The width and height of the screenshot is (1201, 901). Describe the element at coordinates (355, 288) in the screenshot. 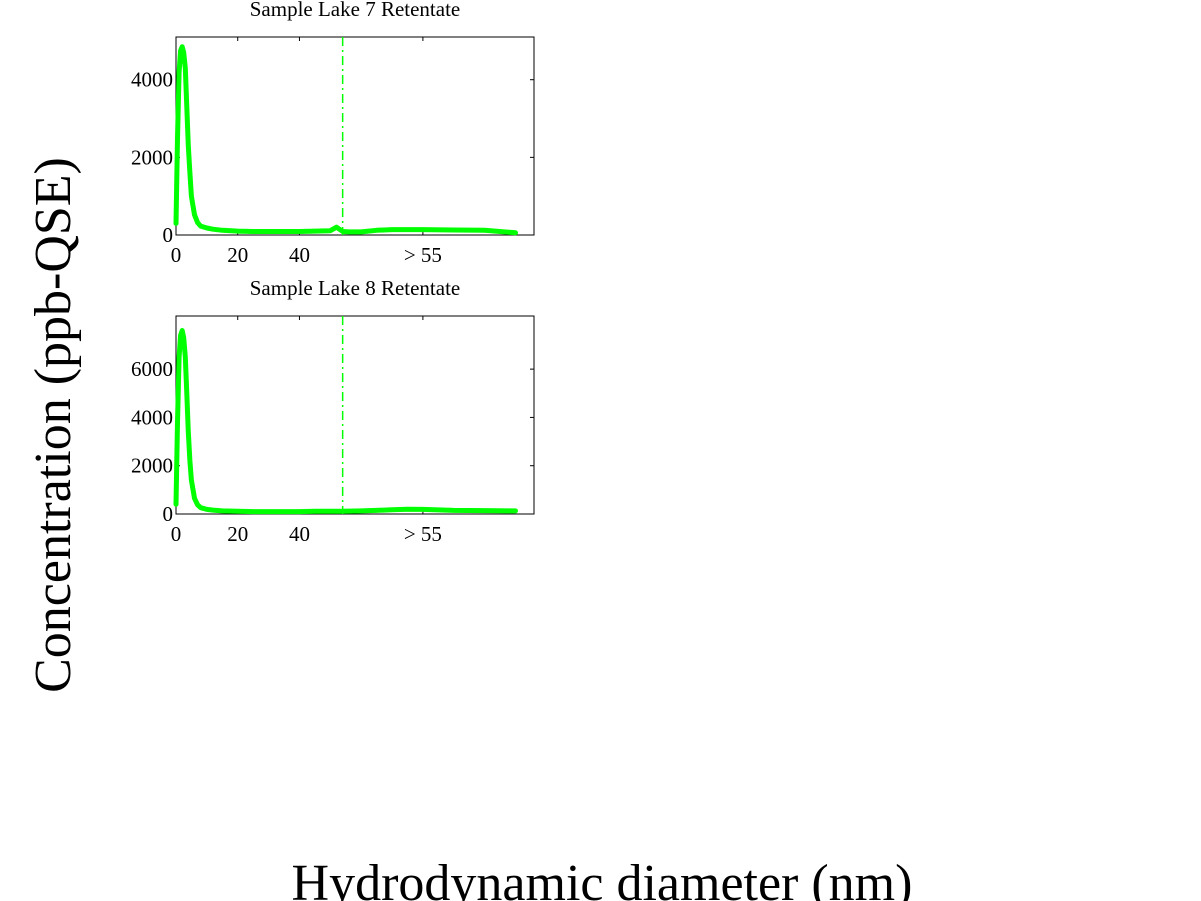

I see `chart-title: Sample Lake 8 Retentate` at that location.